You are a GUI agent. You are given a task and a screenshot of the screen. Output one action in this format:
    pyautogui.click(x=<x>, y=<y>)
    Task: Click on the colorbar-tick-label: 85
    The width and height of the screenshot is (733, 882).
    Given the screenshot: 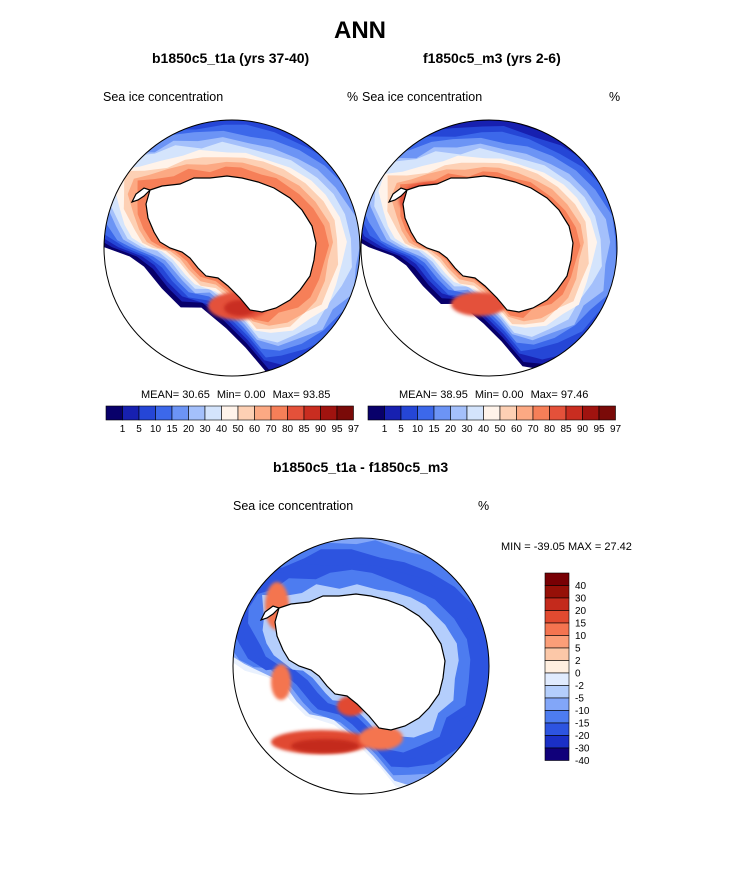 What is the action you would take?
    pyautogui.click(x=566, y=429)
    